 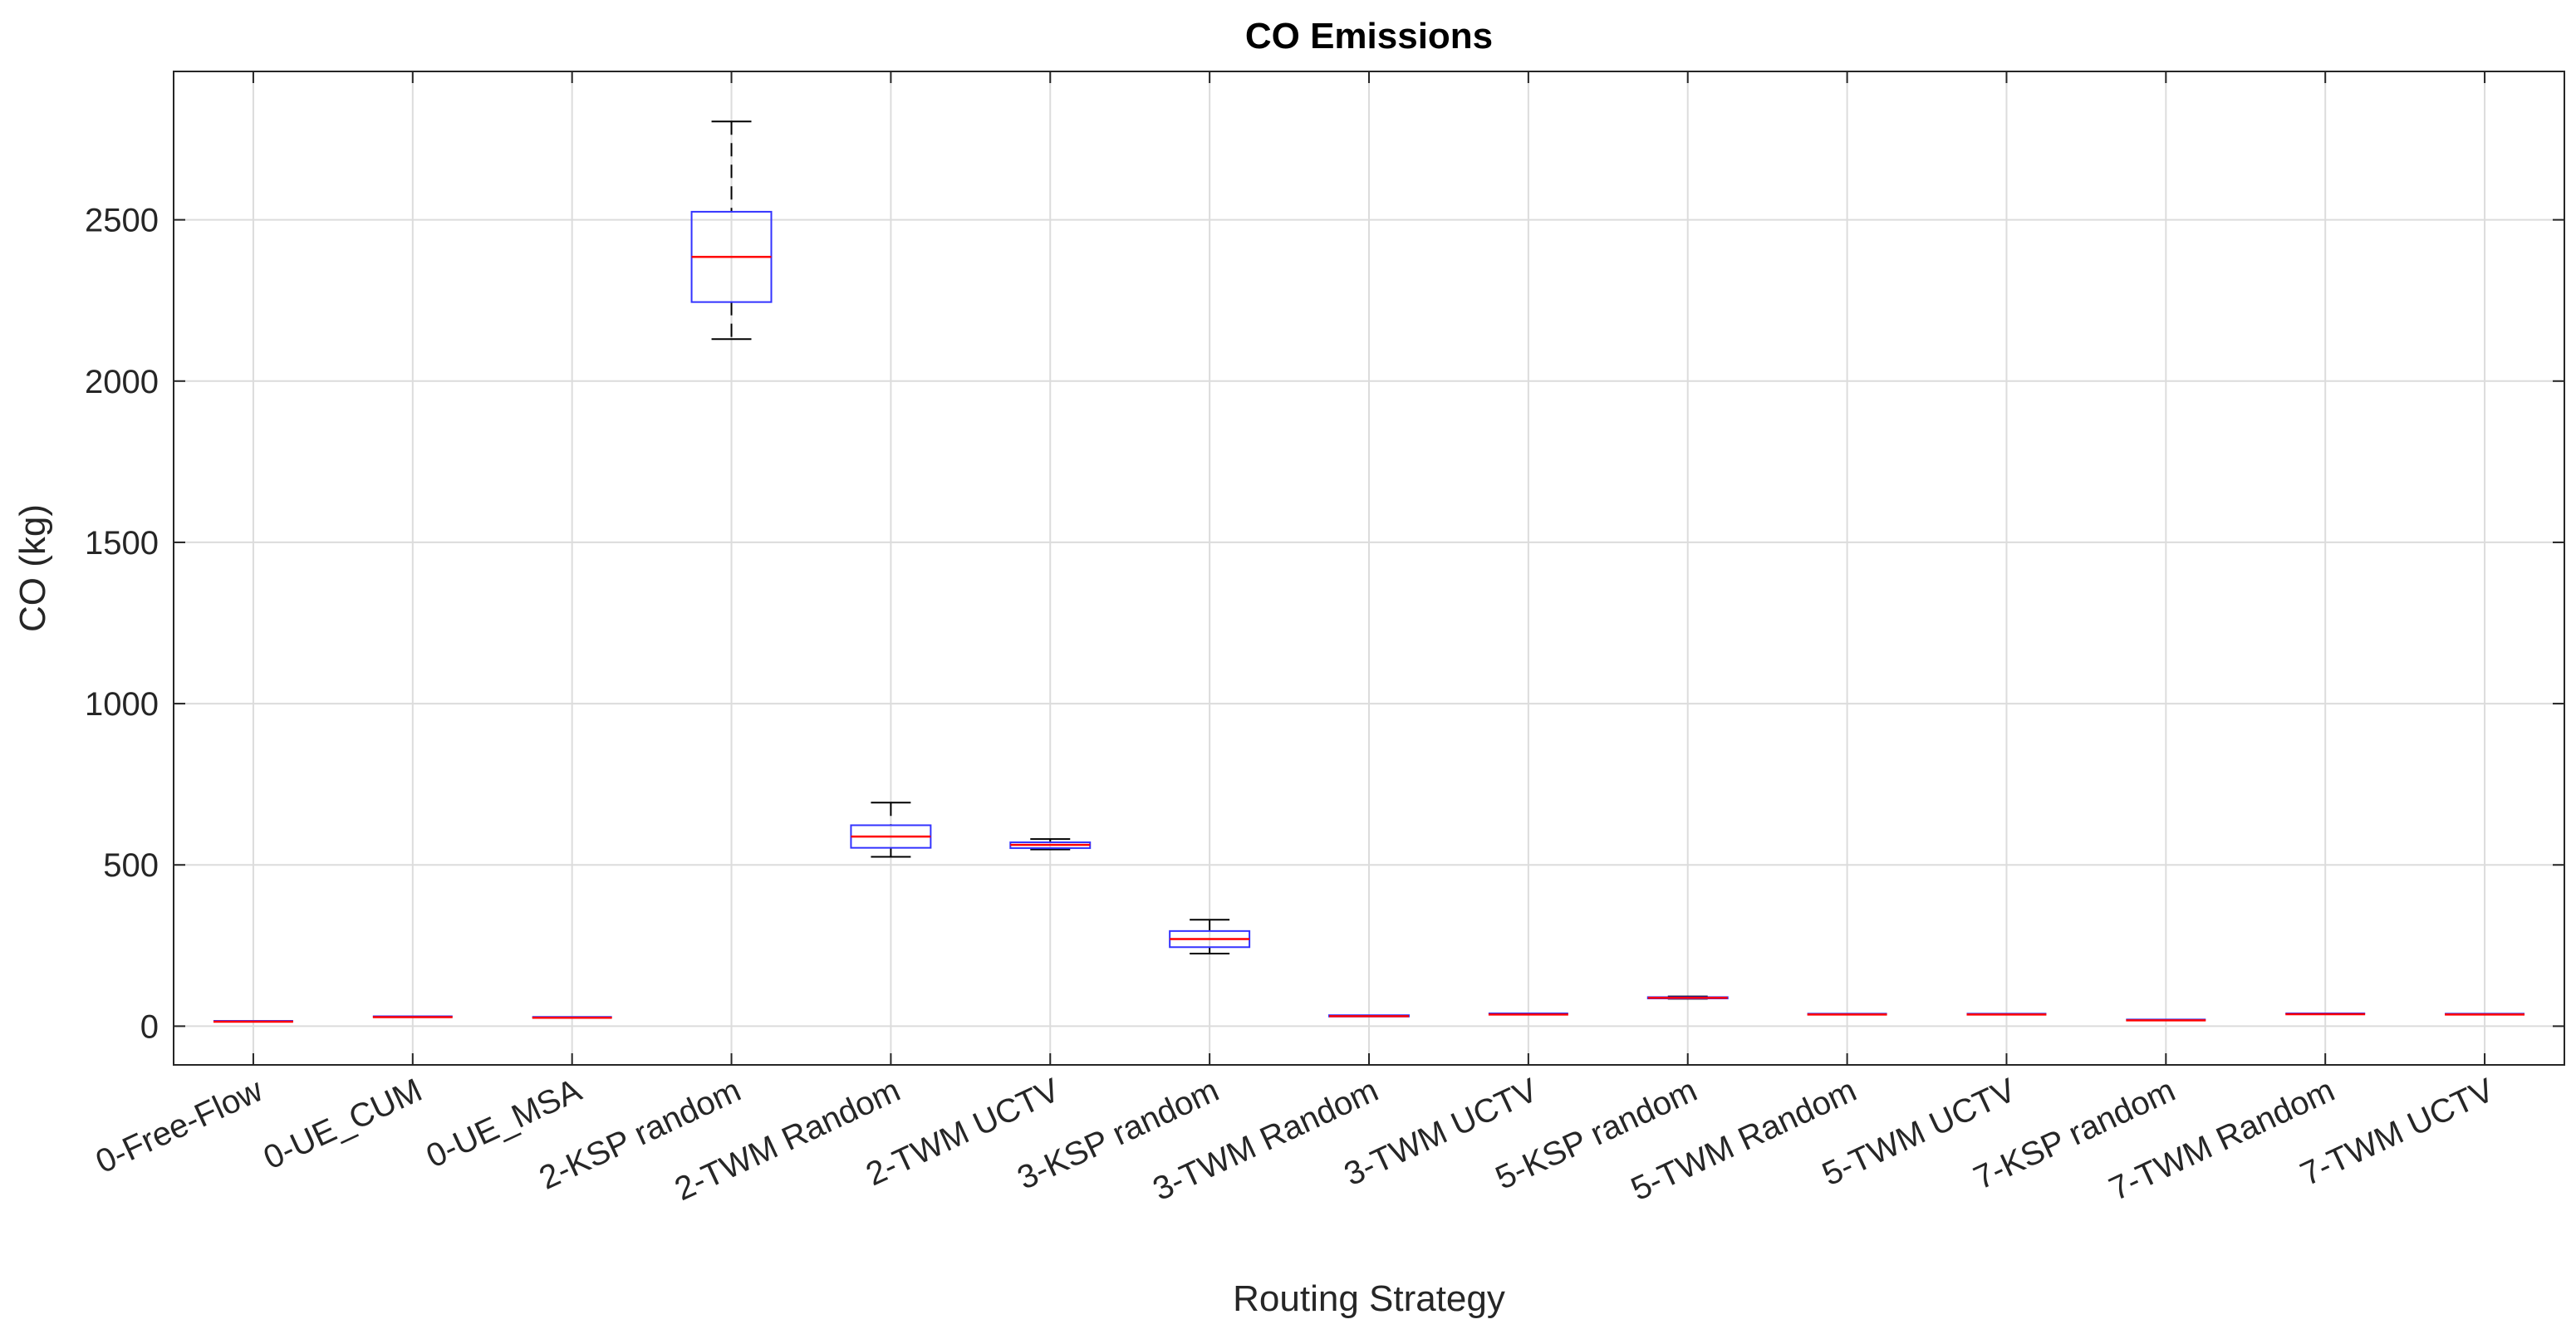 What do you see at coordinates (32, 568) in the screenshot?
I see `y-axis-title: CO (kg)` at bounding box center [32, 568].